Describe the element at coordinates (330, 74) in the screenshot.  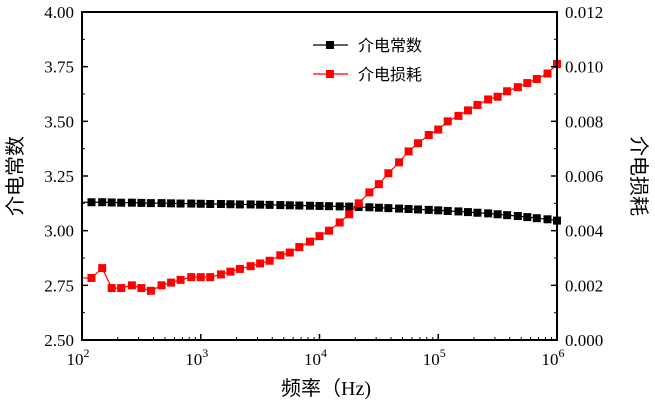
I see `legend-marker-loss` at that location.